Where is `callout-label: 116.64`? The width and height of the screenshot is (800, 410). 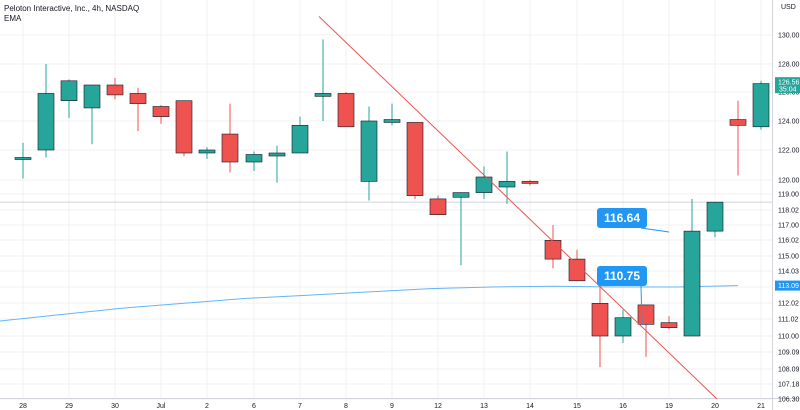
callout-label: 116.64 is located at coordinates (622, 218).